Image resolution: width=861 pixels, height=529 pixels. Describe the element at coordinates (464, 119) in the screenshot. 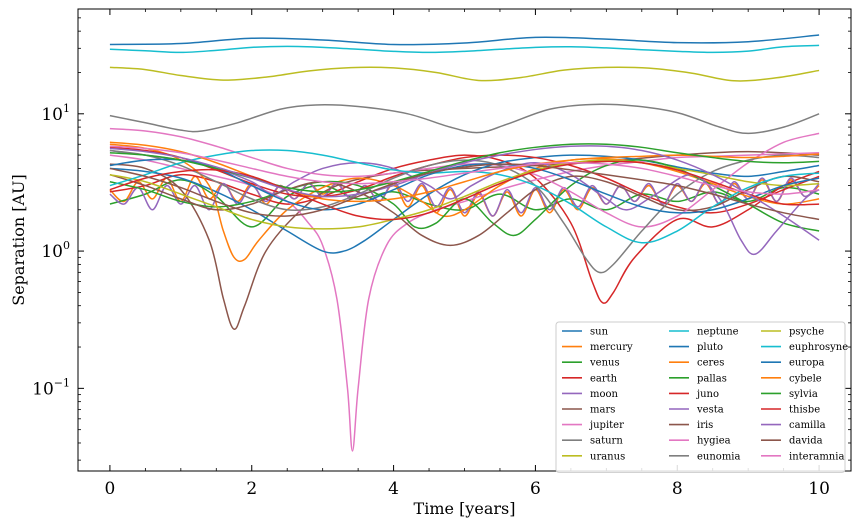

I see `series-line-saturn` at that location.